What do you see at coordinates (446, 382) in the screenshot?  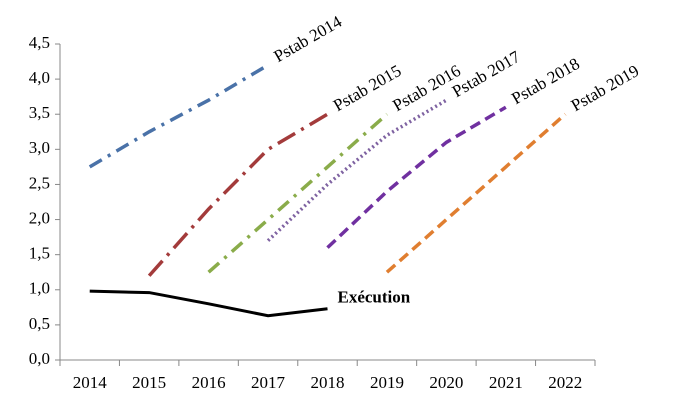 I see `x-tick-label: 2020` at bounding box center [446, 382].